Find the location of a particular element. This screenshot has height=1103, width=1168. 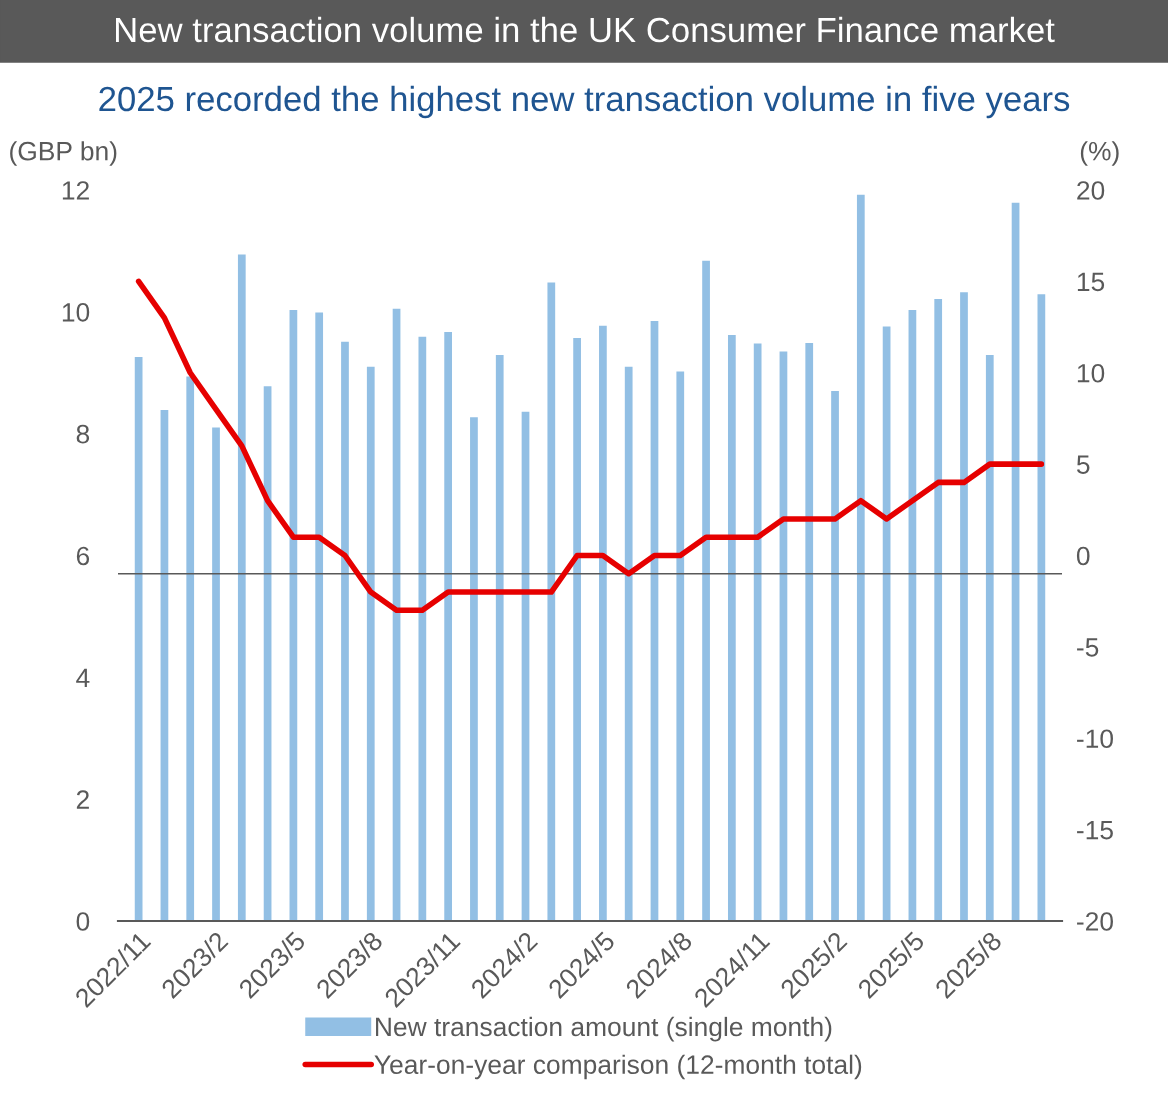

y-tick-label: 4 is located at coordinates (83, 677).